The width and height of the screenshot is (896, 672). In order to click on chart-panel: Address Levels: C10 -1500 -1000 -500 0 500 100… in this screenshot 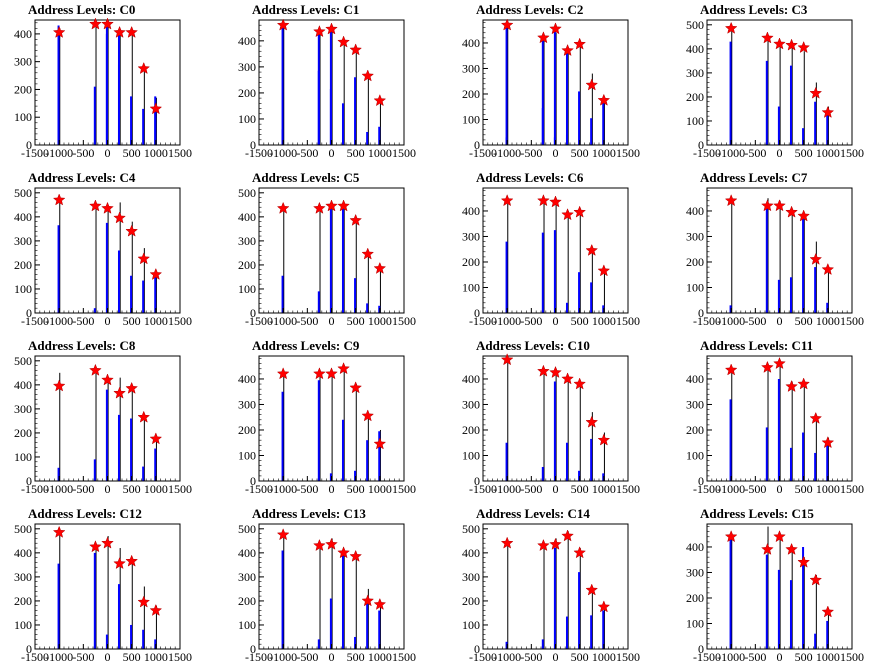, I will do `click(560, 420)`.